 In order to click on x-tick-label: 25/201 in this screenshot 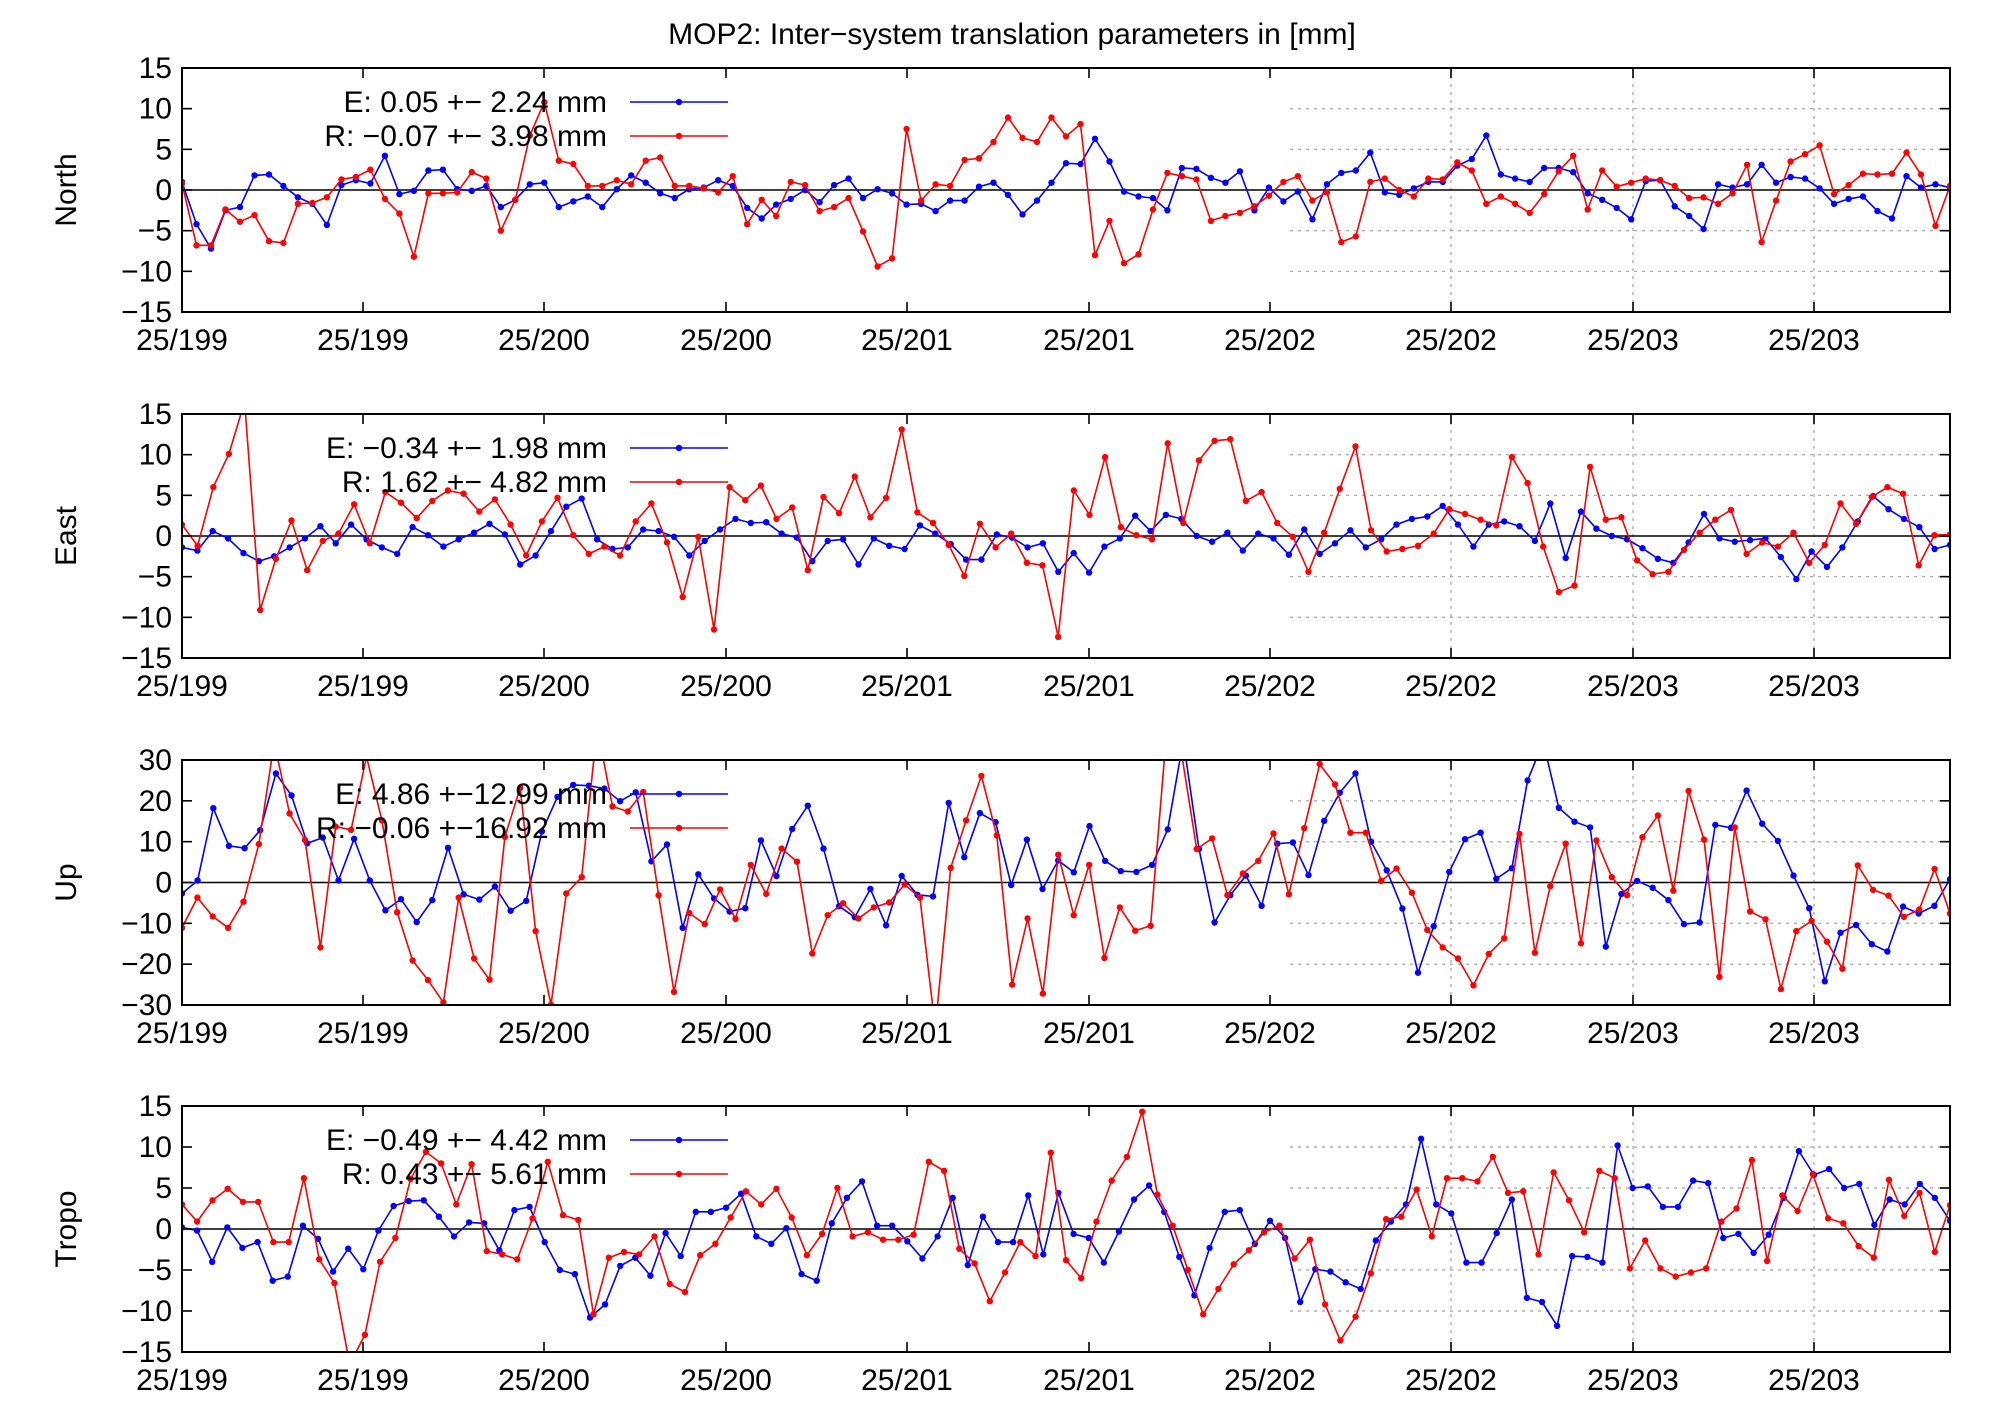, I will do `click(907, 686)`.